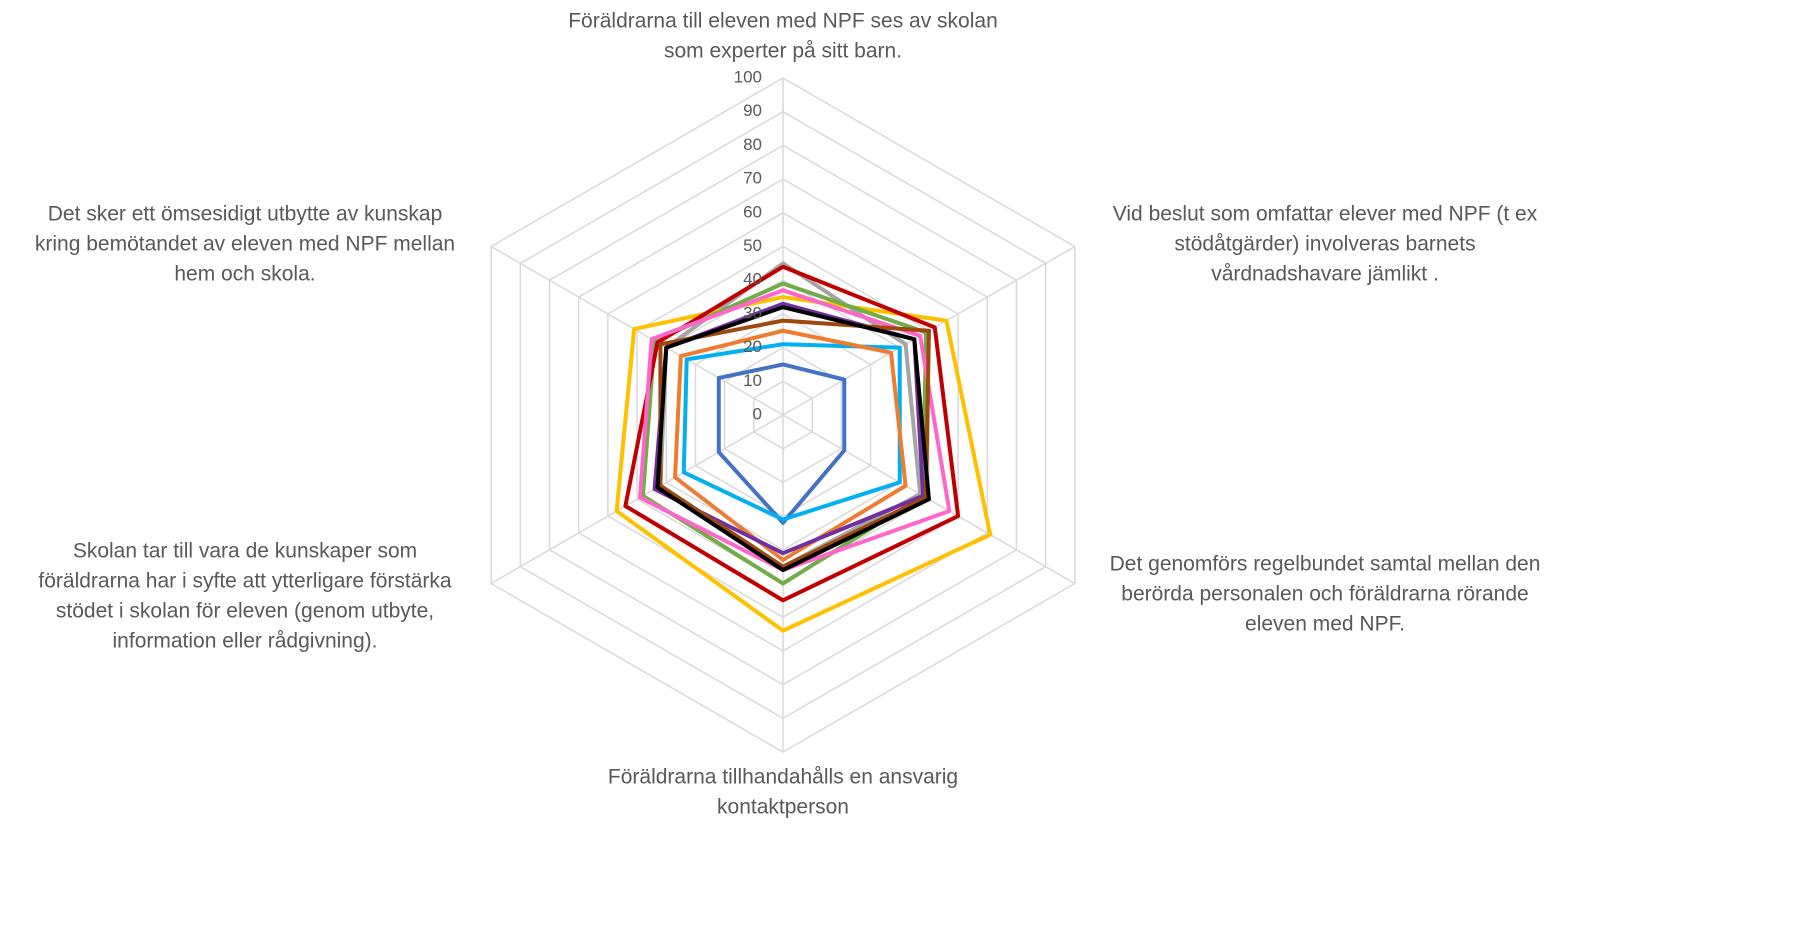 The height and width of the screenshot is (938, 1800). What do you see at coordinates (244, 274) in the screenshot?
I see `category-label: hem och skola.` at bounding box center [244, 274].